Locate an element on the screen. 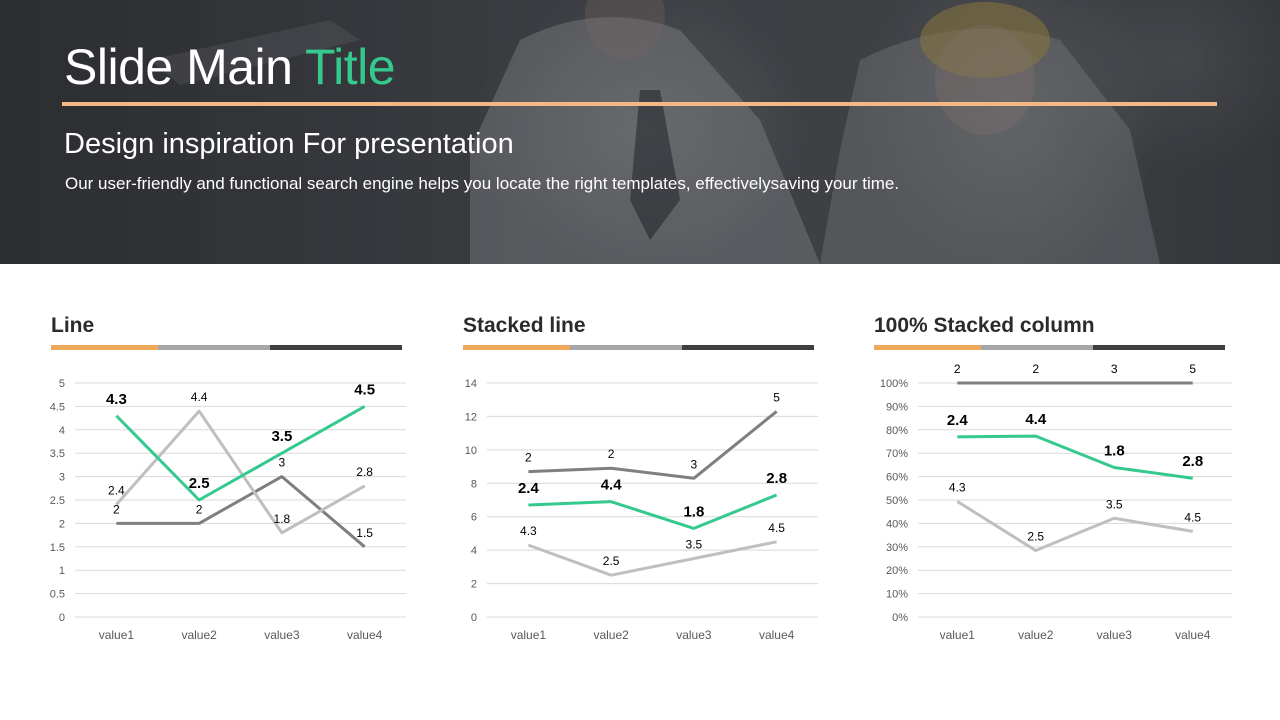 The width and height of the screenshot is (1280, 720). y-tick-label: 50% is located at coordinates (897, 501).